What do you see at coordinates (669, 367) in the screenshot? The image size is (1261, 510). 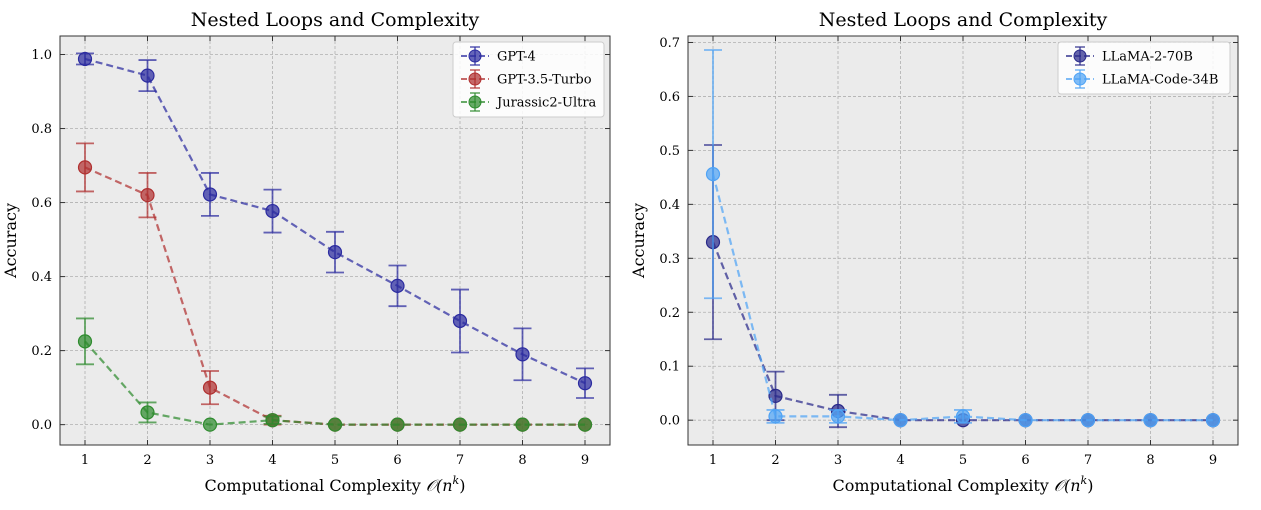 I see `y-tick-label: 0.1` at bounding box center [669, 367].